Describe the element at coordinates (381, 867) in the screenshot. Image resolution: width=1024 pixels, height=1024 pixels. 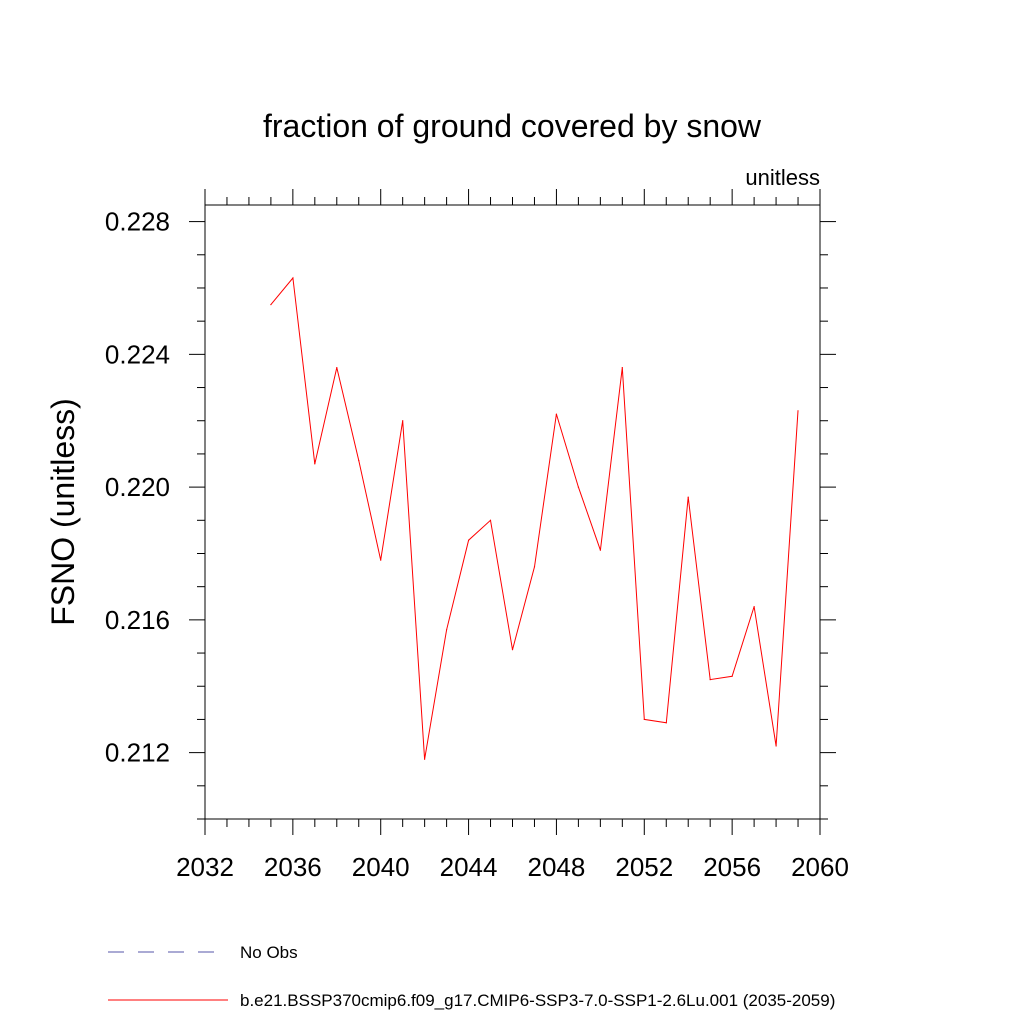
I see `x-tick-label: 2040` at that location.